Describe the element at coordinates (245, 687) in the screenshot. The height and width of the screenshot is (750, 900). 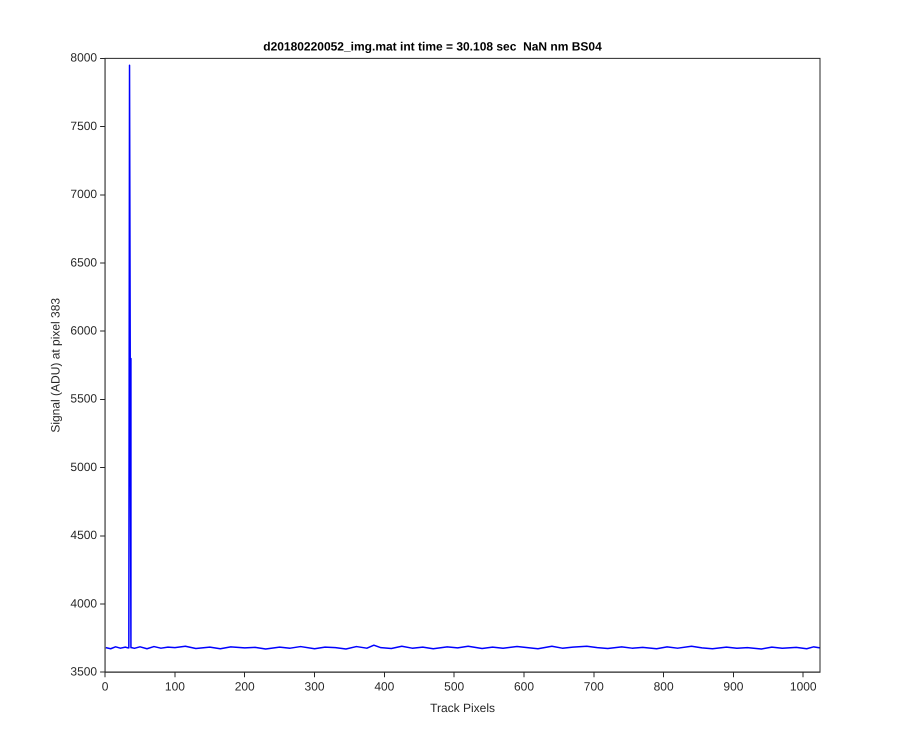
I see `x-tick-label: 200` at that location.